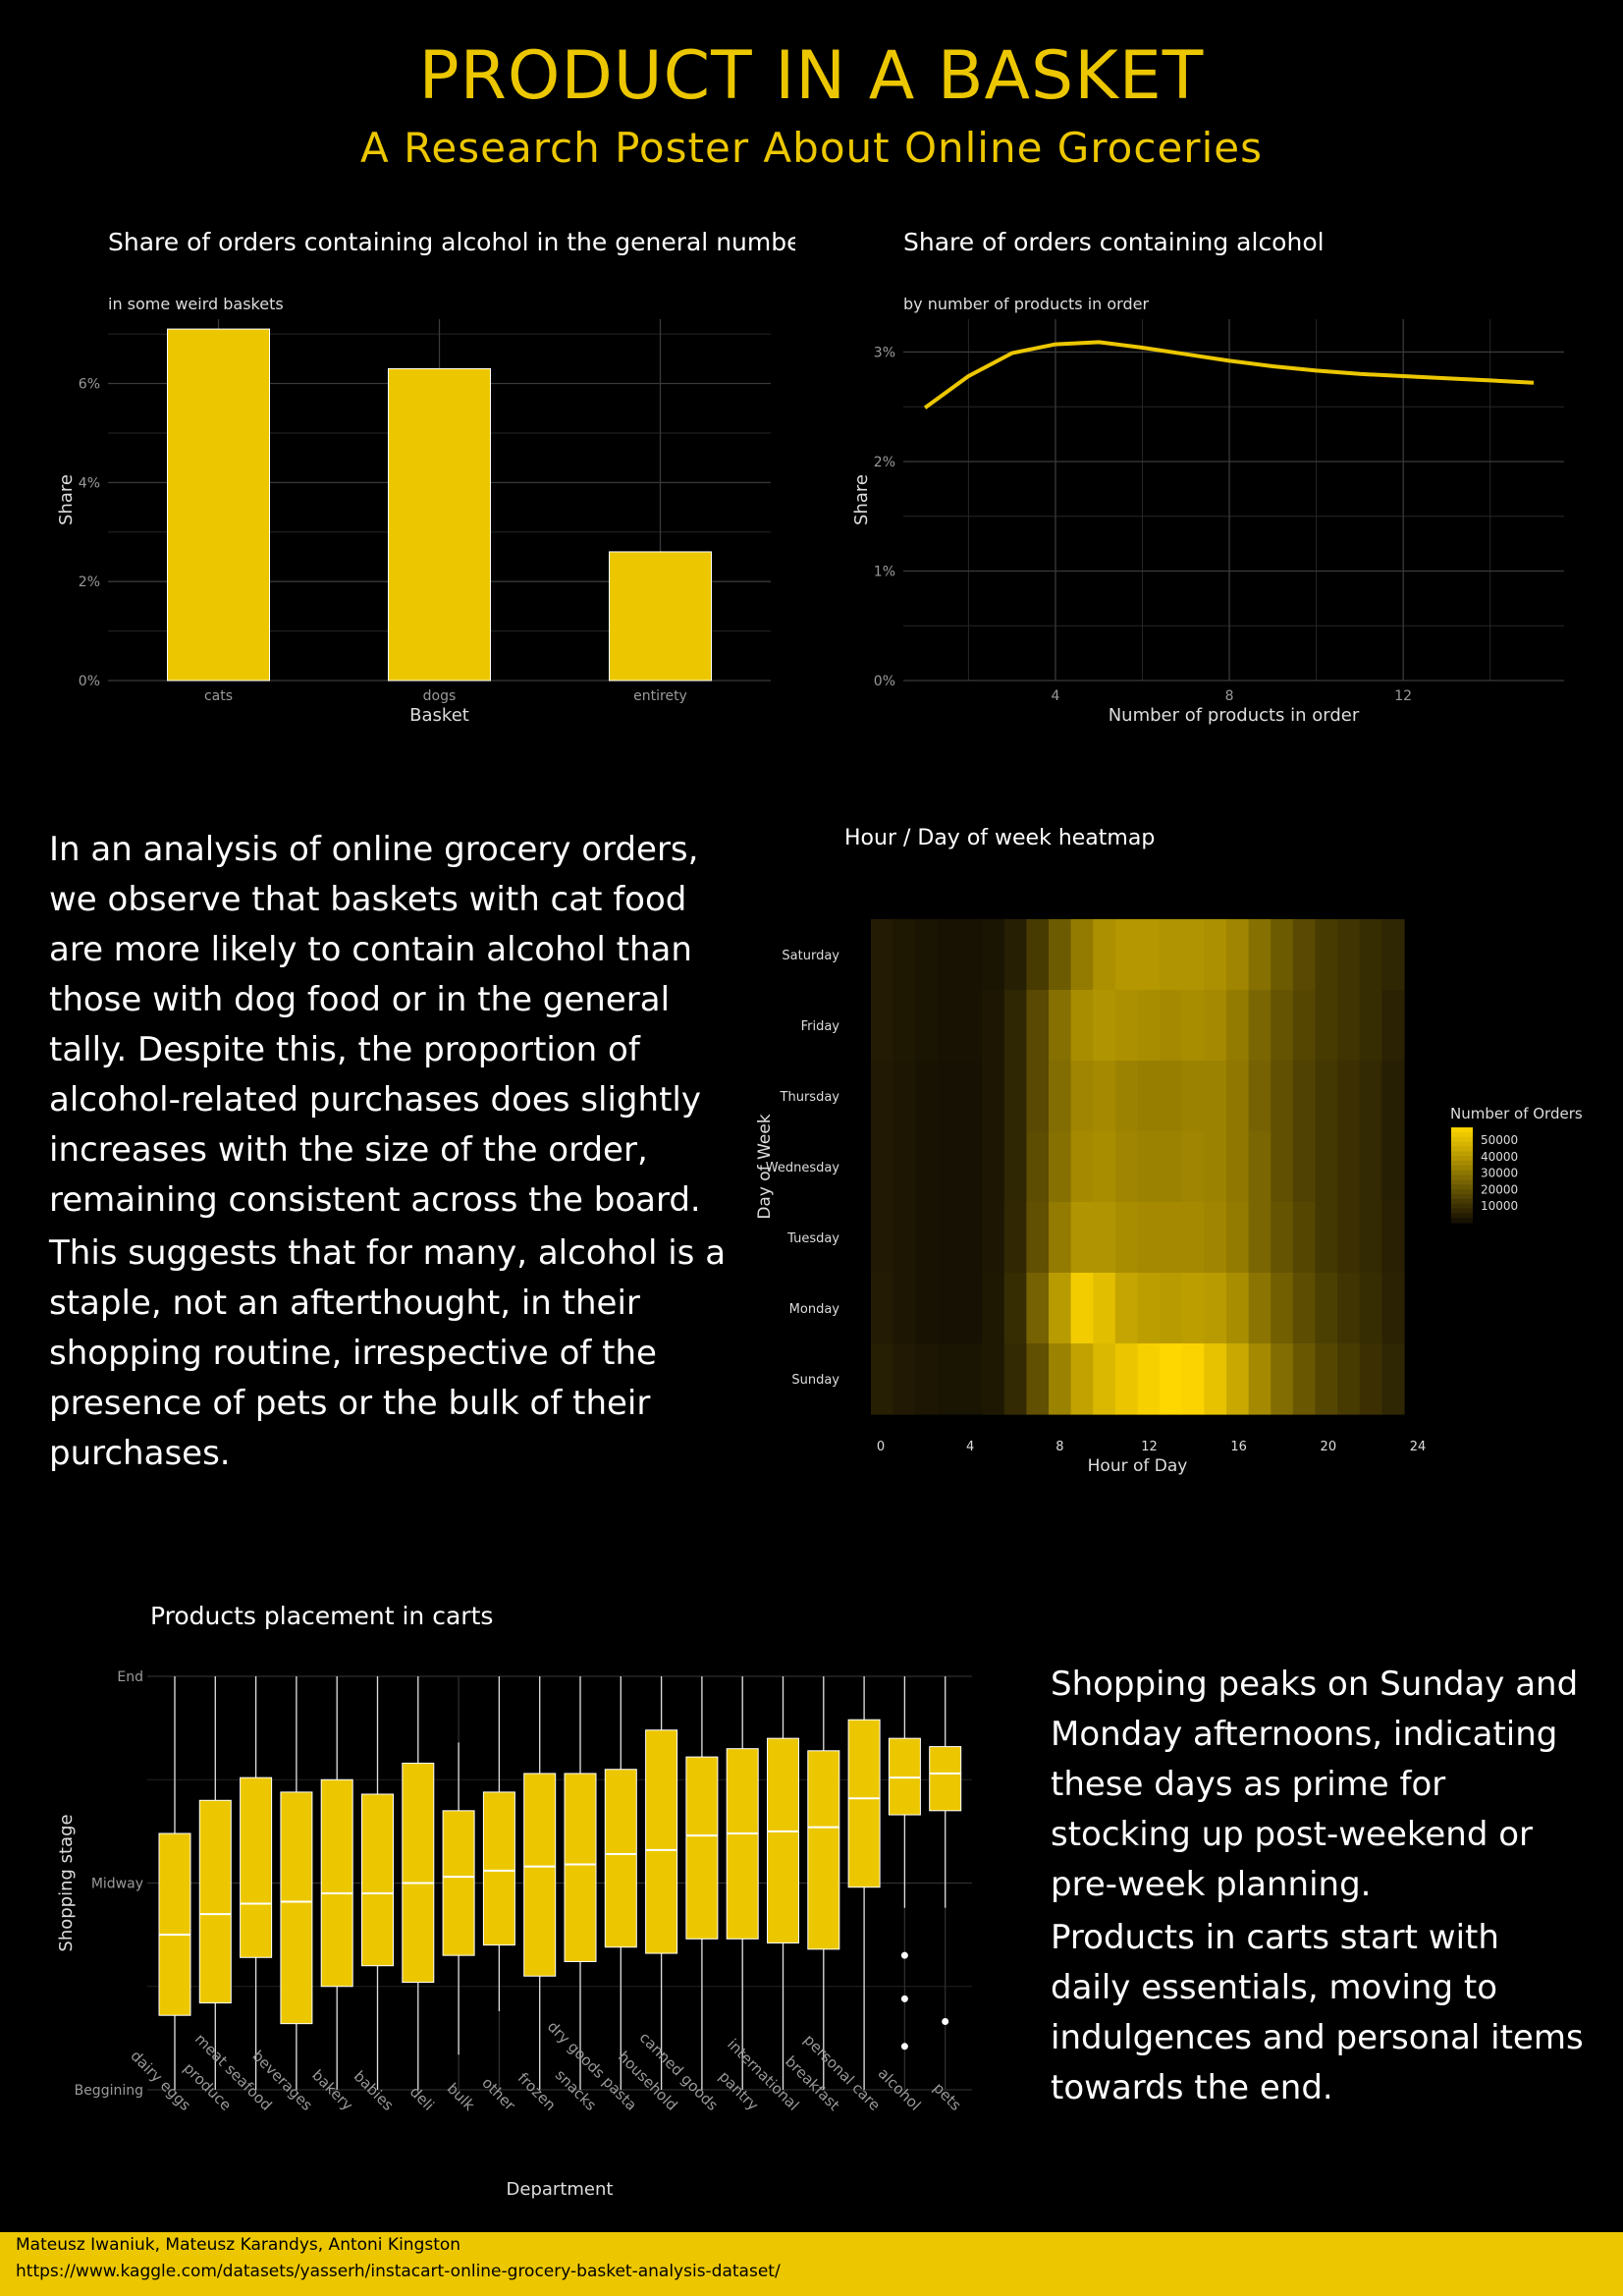 The height and width of the screenshot is (2296, 1623). What do you see at coordinates (811, 148) in the screenshot?
I see `poster-subtitle: A Research Poster About Online Groceries` at bounding box center [811, 148].